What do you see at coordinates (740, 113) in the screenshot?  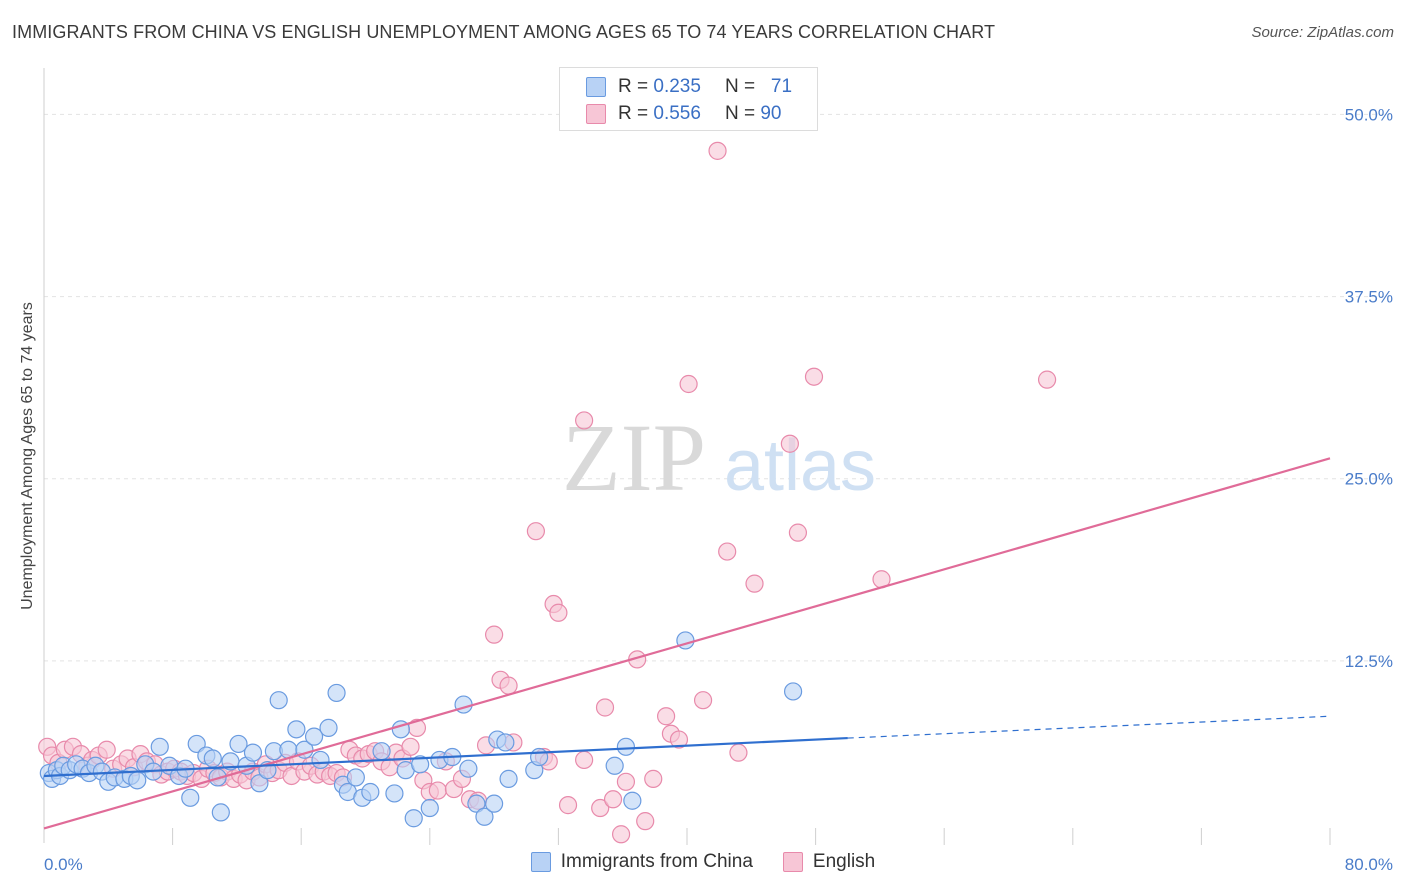 I see `english-n-label: N =` at bounding box center [740, 113].